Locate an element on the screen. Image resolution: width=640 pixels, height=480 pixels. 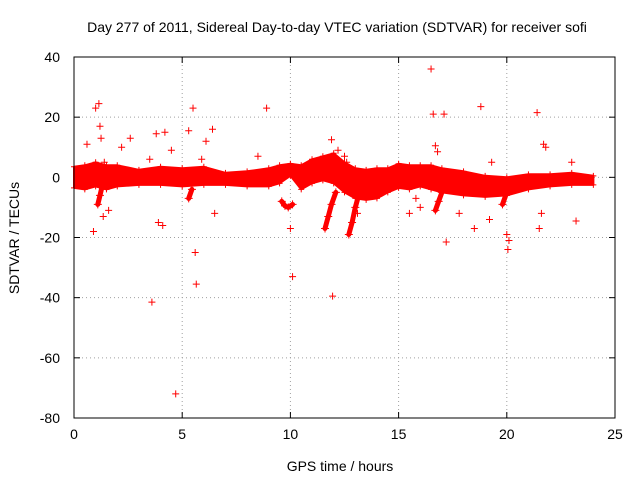
y-axis-label: SDTVAR / TECUs is located at coordinates (14, 238).